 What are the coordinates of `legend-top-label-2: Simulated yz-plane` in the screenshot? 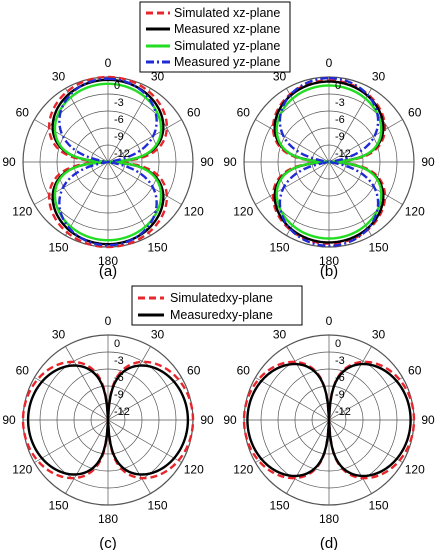 It's located at (227, 46).